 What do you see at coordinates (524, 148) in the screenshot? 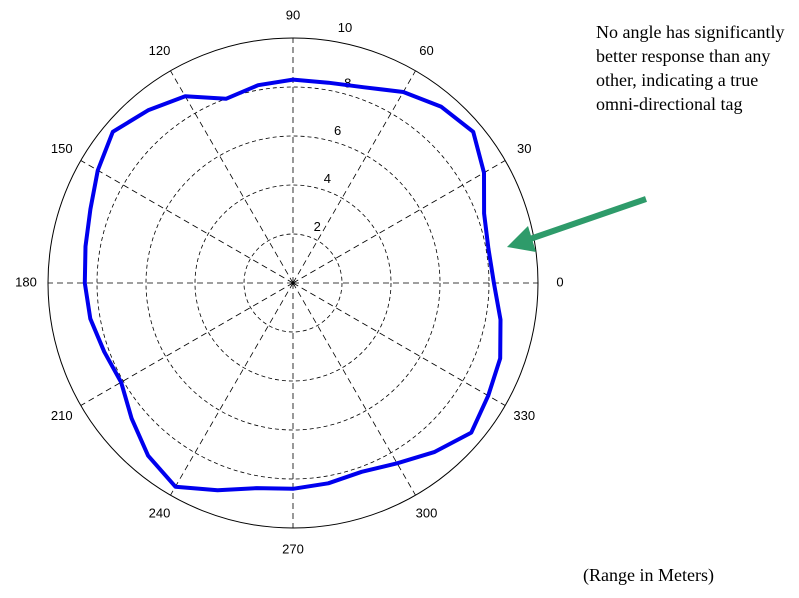
I see `angle-tick-label: 30` at bounding box center [524, 148].